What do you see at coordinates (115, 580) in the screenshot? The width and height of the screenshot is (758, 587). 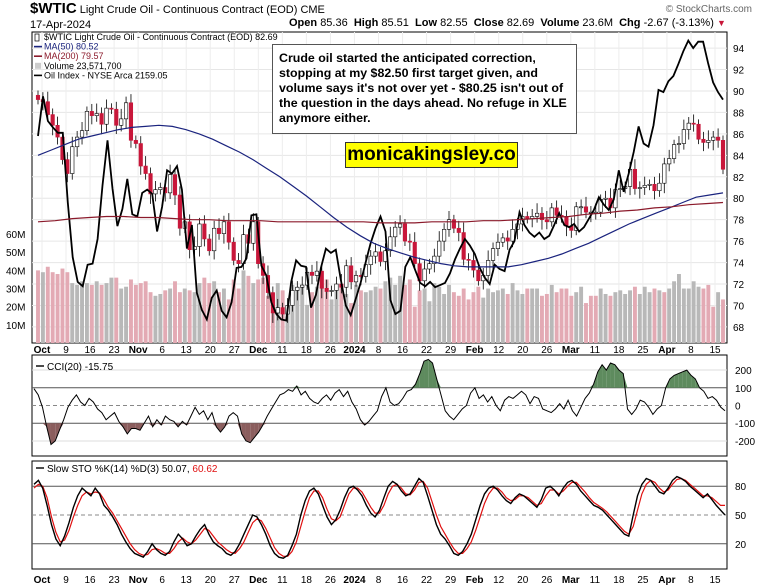 I see `sto-x-tick-label: 23` at bounding box center [115, 580].